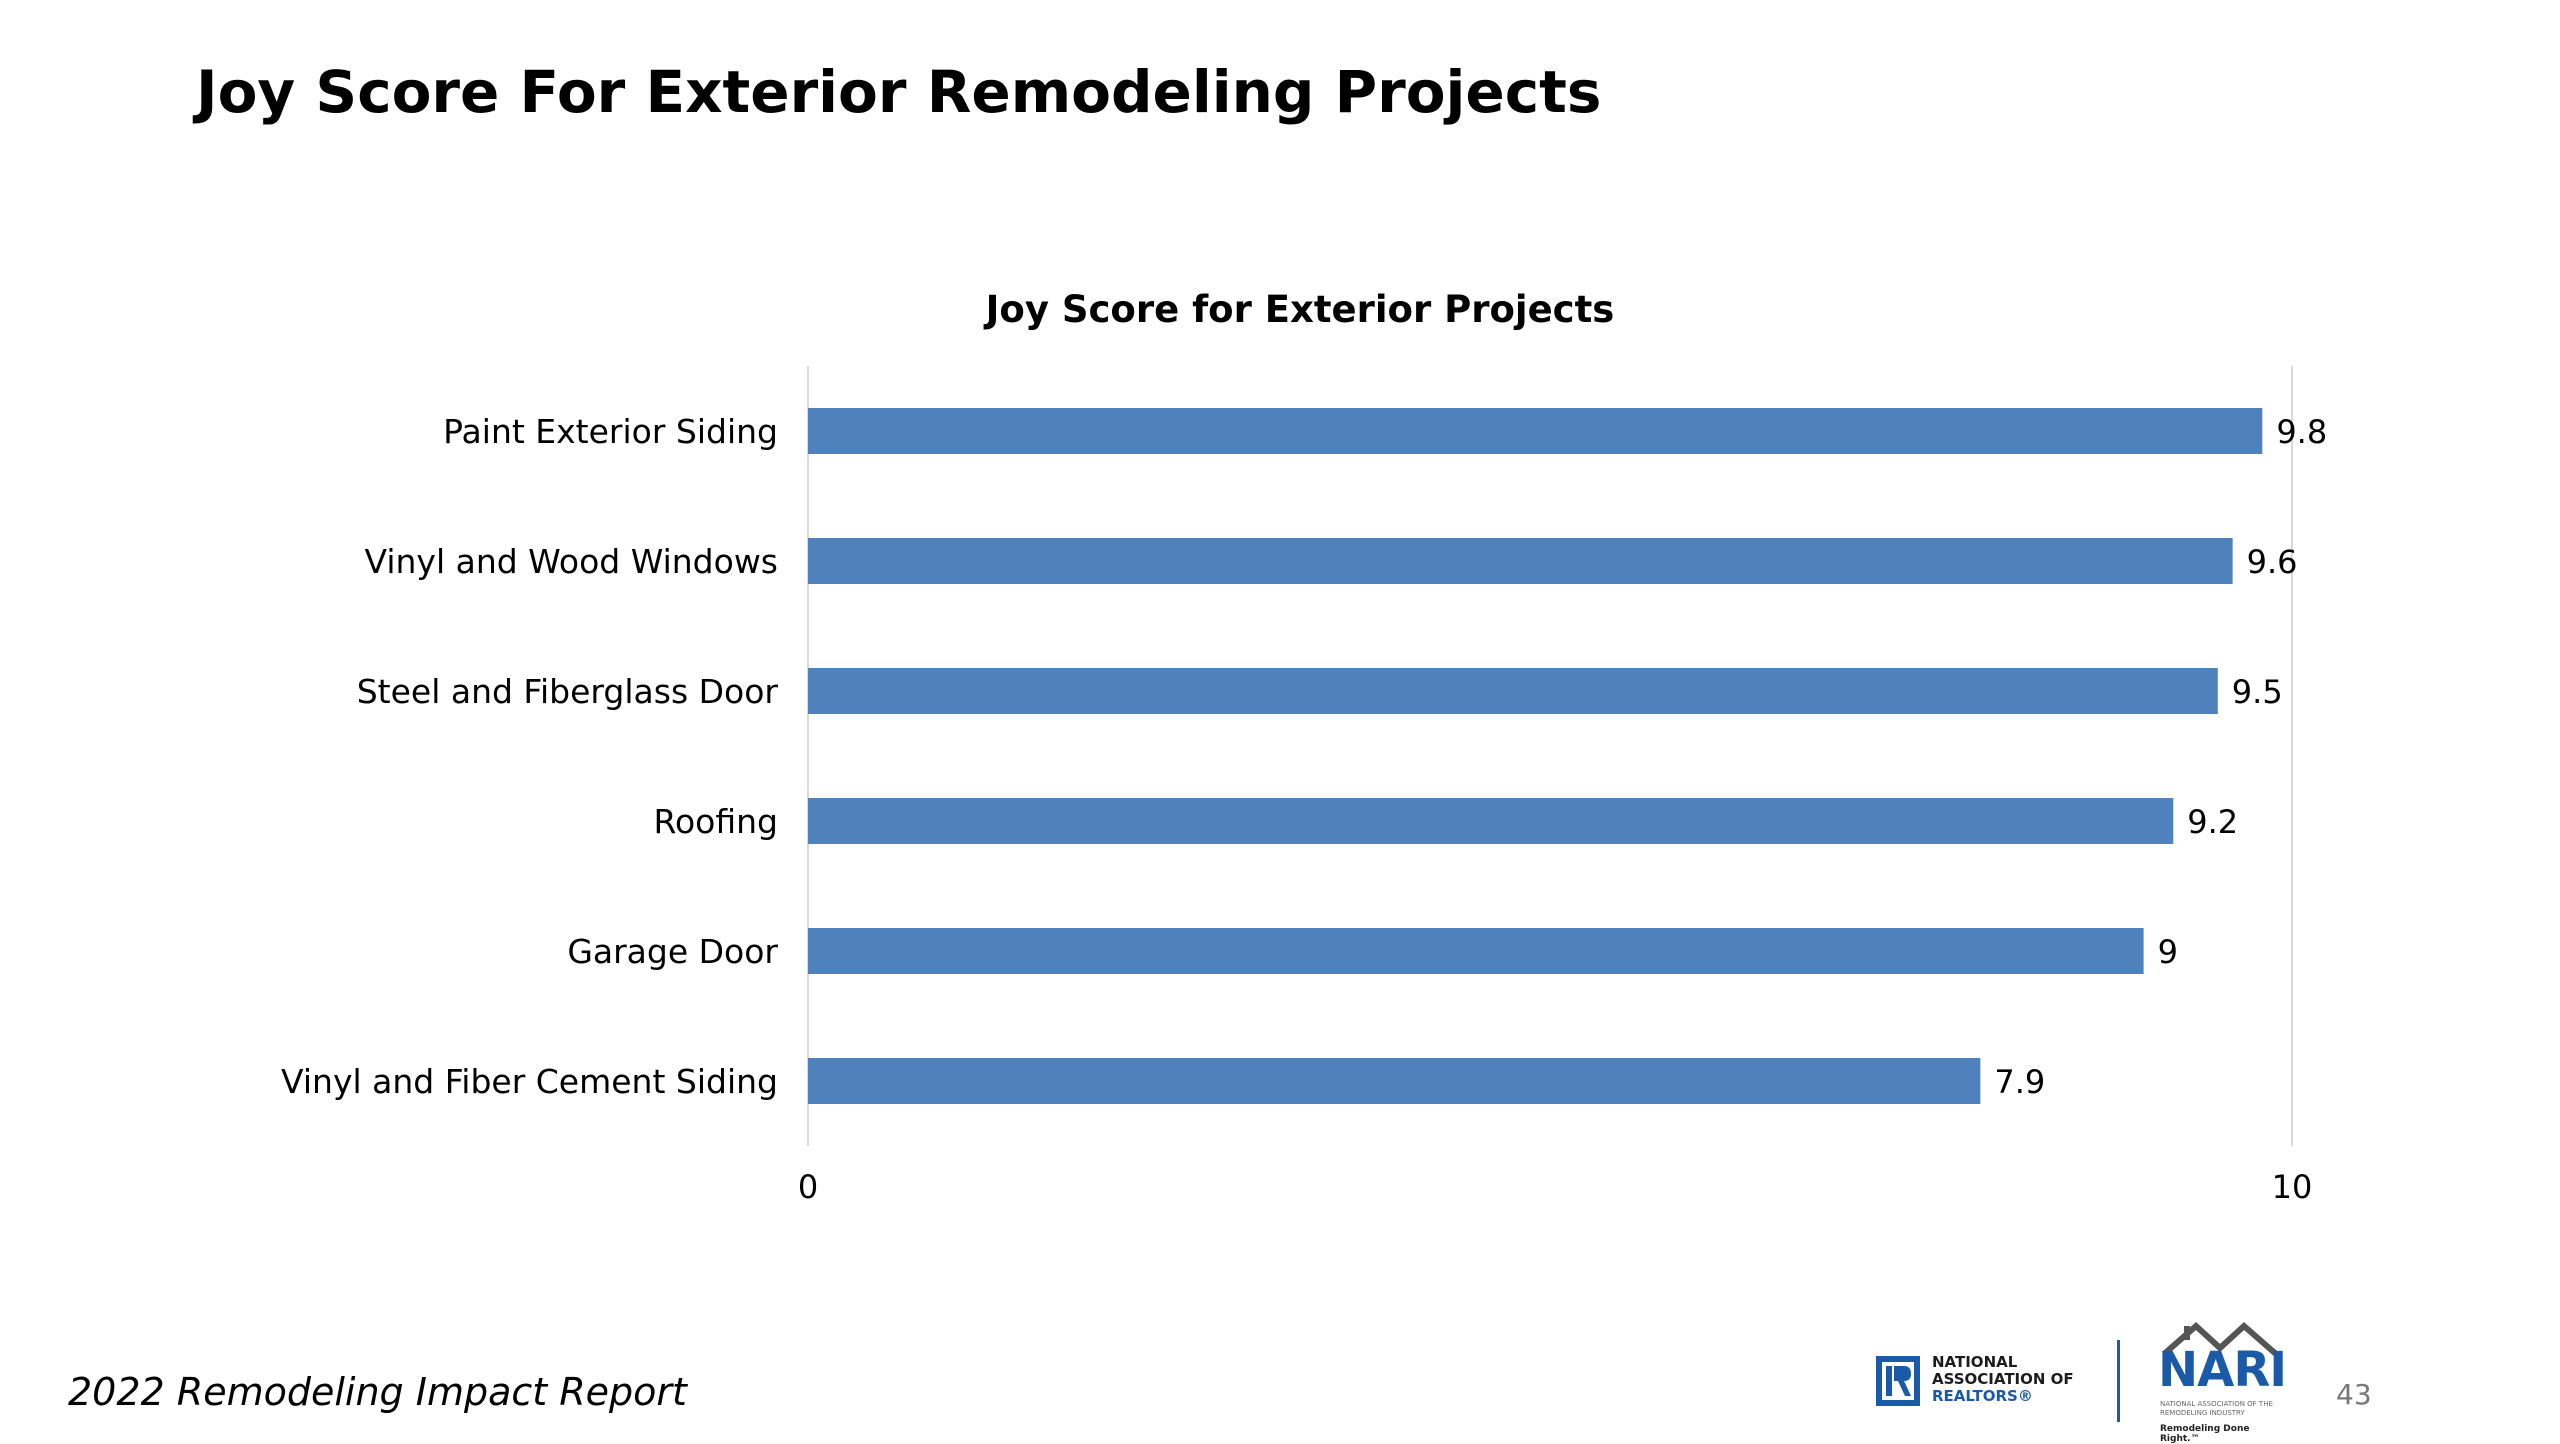 Image resolution: width=2560 pixels, height=1444 pixels. I want to click on page-number: 43, so click(2354, 1394).